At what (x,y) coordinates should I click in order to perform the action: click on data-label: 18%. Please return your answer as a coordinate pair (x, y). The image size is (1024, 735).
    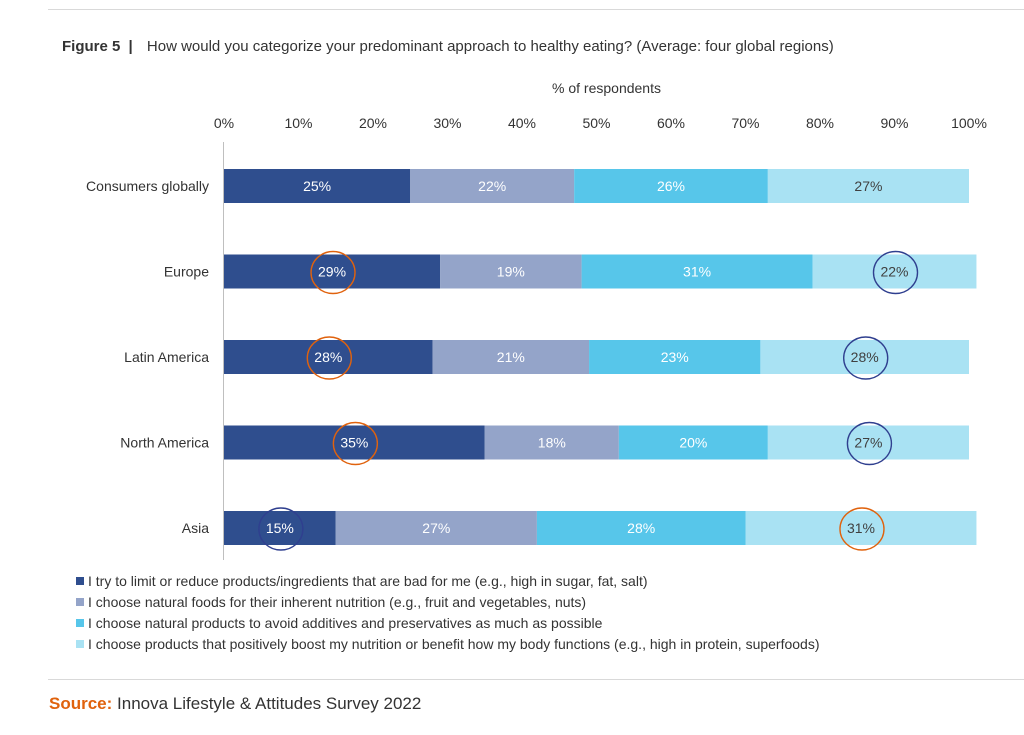
    Looking at the image, I should click on (552, 443).